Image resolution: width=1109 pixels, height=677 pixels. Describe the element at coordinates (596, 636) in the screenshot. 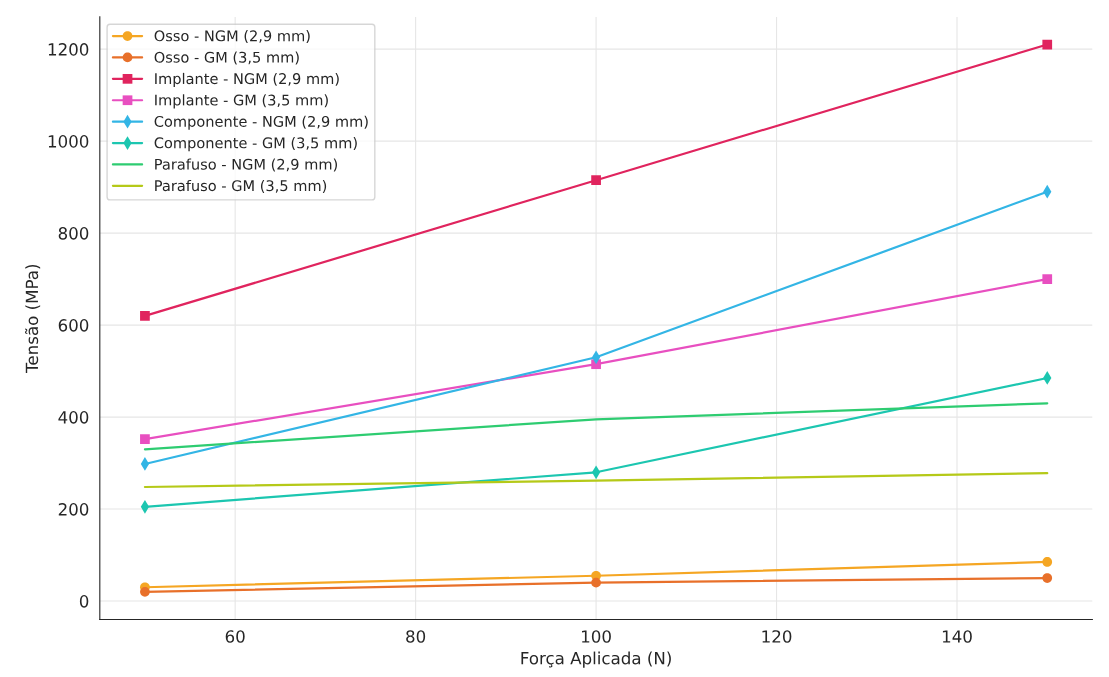

I see `x-tick-label: 100` at that location.